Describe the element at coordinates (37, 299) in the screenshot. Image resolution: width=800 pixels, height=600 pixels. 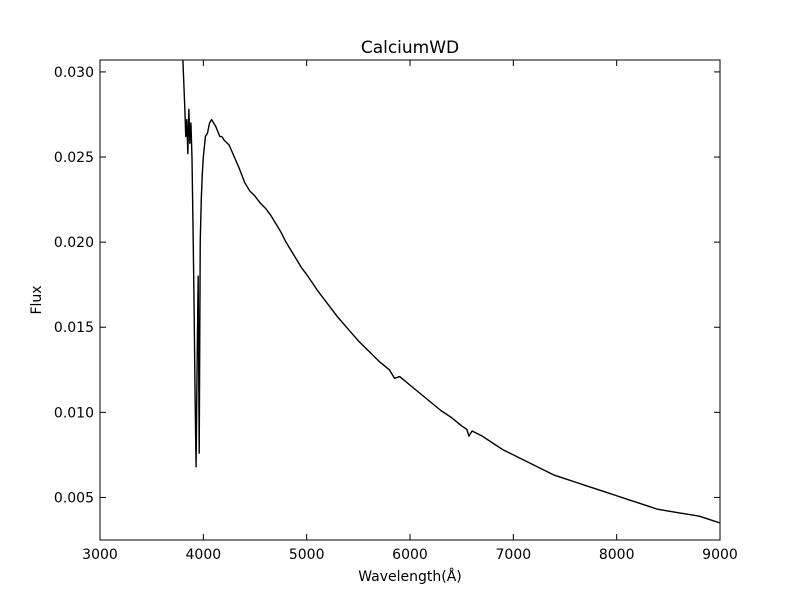
I see `y-axis-title: Flux` at that location.